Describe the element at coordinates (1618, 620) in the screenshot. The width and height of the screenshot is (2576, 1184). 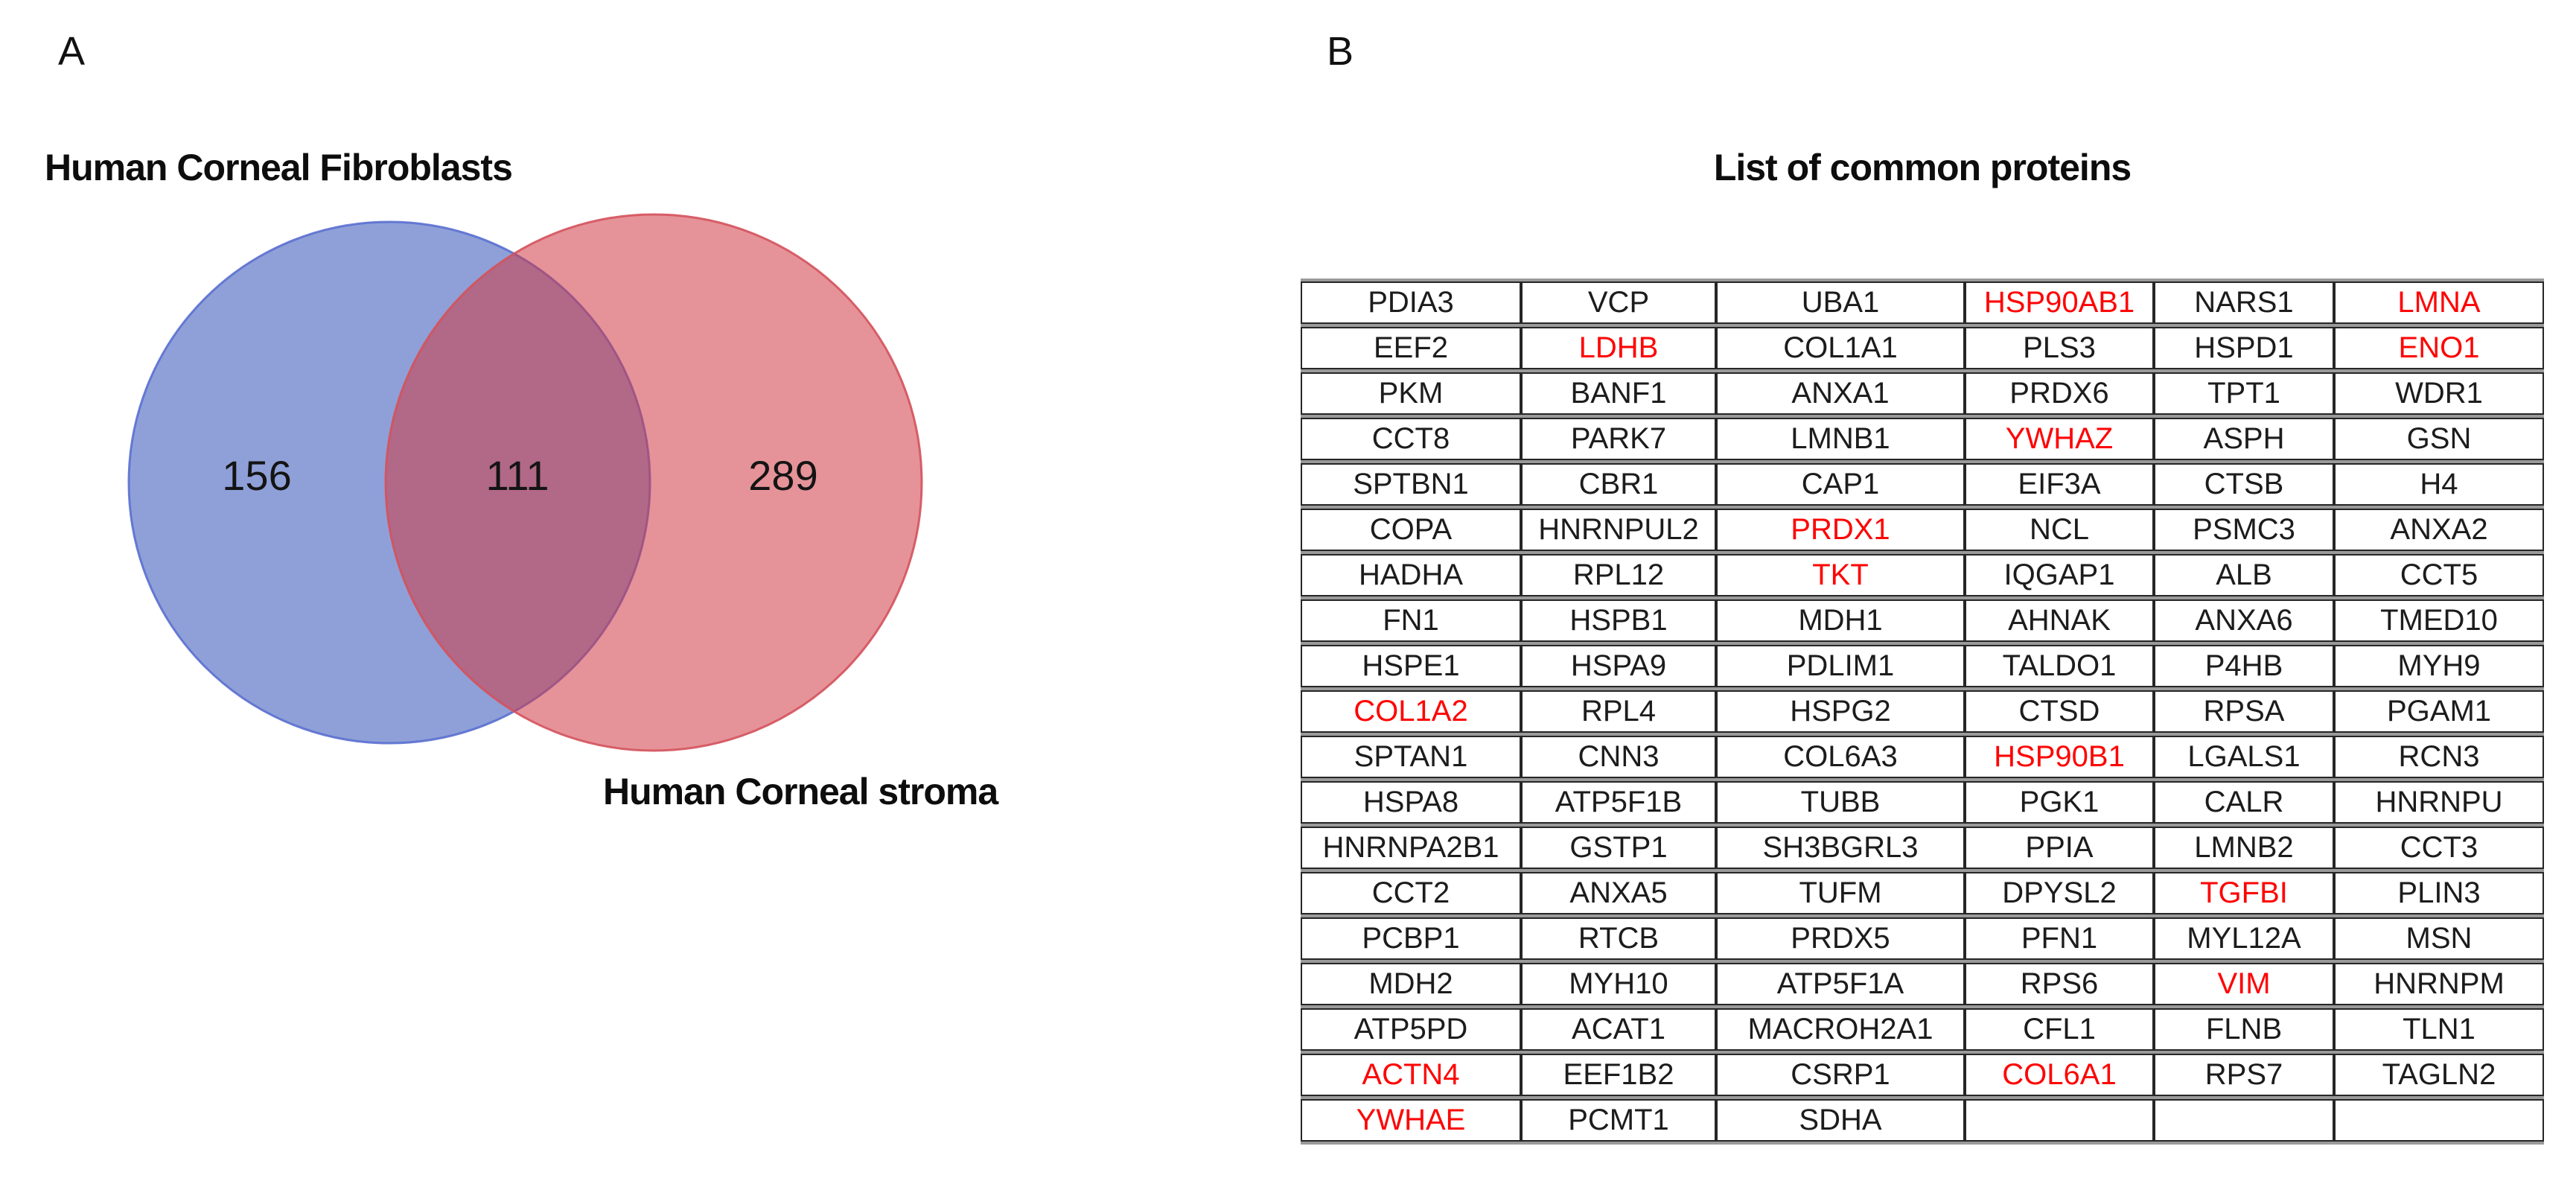
I see `protein-cell: HSPB1` at that location.